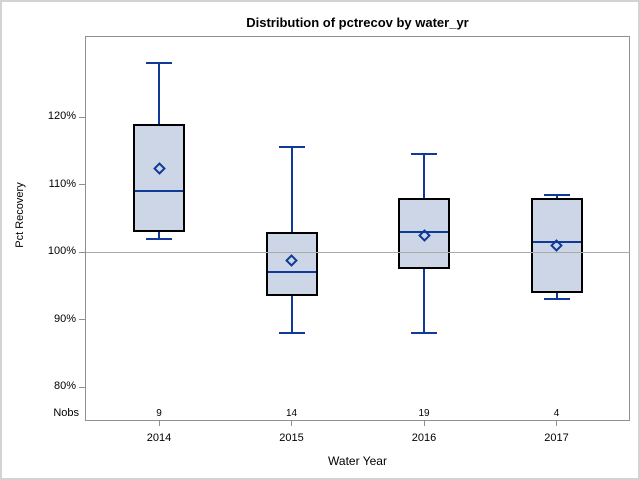 Image resolution: width=640 pixels, height=480 pixels. Describe the element at coordinates (424, 413) in the screenshot. I see `nobs-value: 19` at that location.